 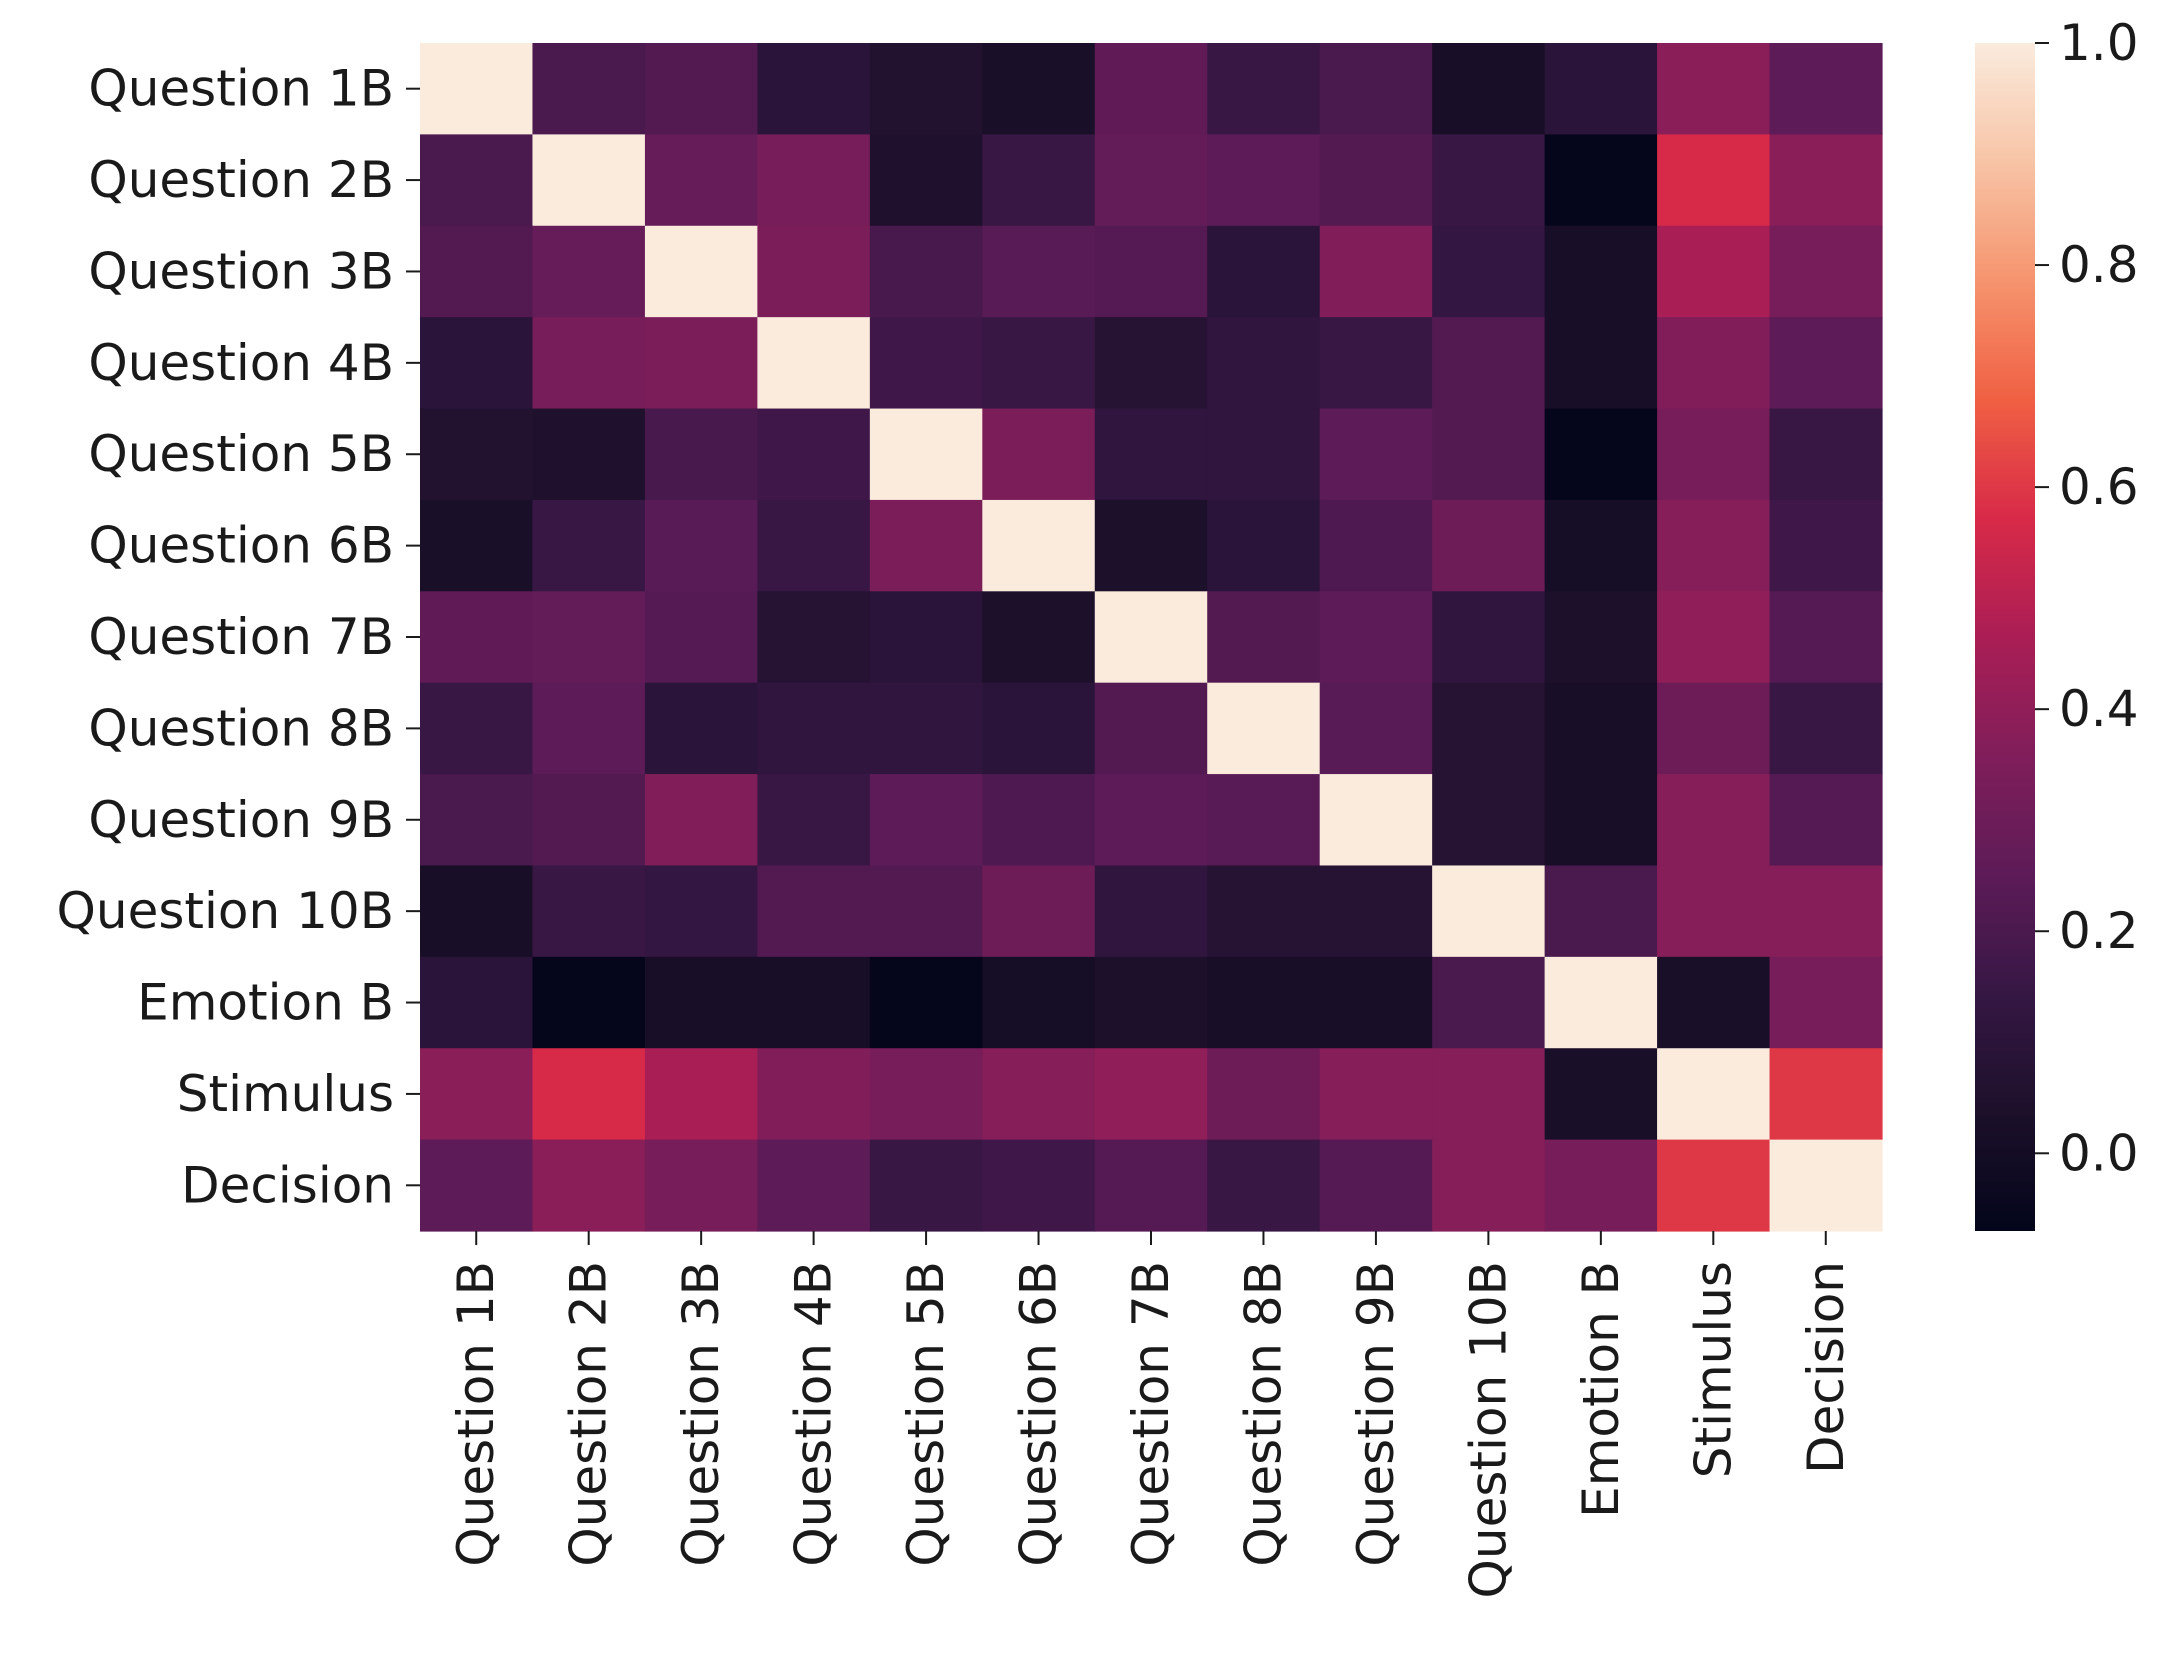 I want to click on heatmap-cell-question-5b-question-2b, so click(x=589, y=454).